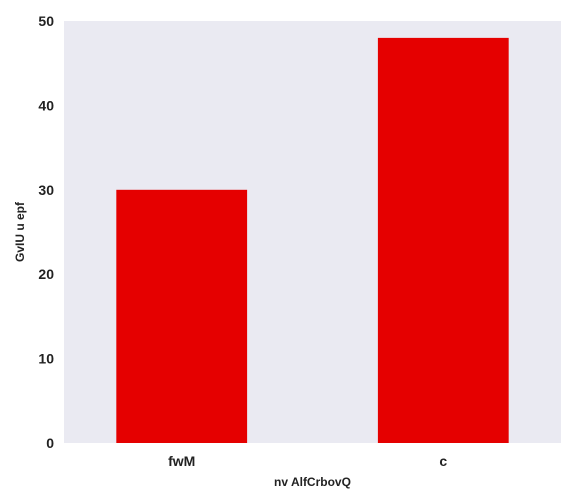 Image resolution: width=576 pixels, height=504 pixels. What do you see at coordinates (50, 443) in the screenshot?
I see `y-tick-label: 0` at bounding box center [50, 443].